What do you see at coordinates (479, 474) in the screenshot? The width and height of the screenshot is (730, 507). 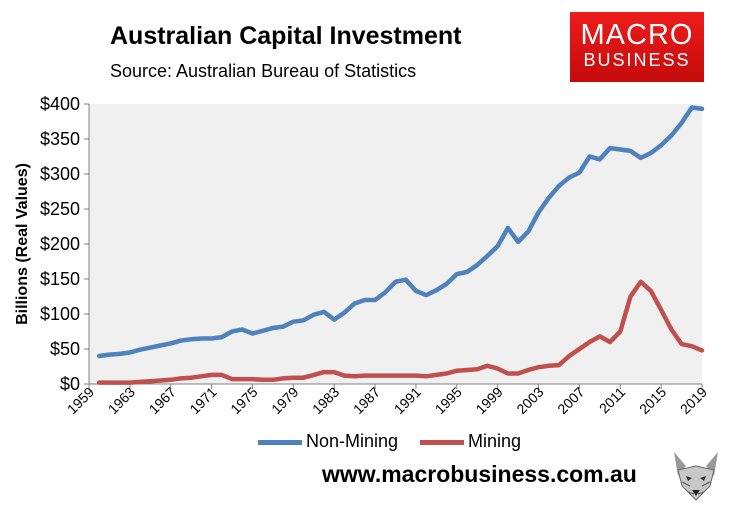 I see `website-url: www.macrobusiness.com.au` at bounding box center [479, 474].